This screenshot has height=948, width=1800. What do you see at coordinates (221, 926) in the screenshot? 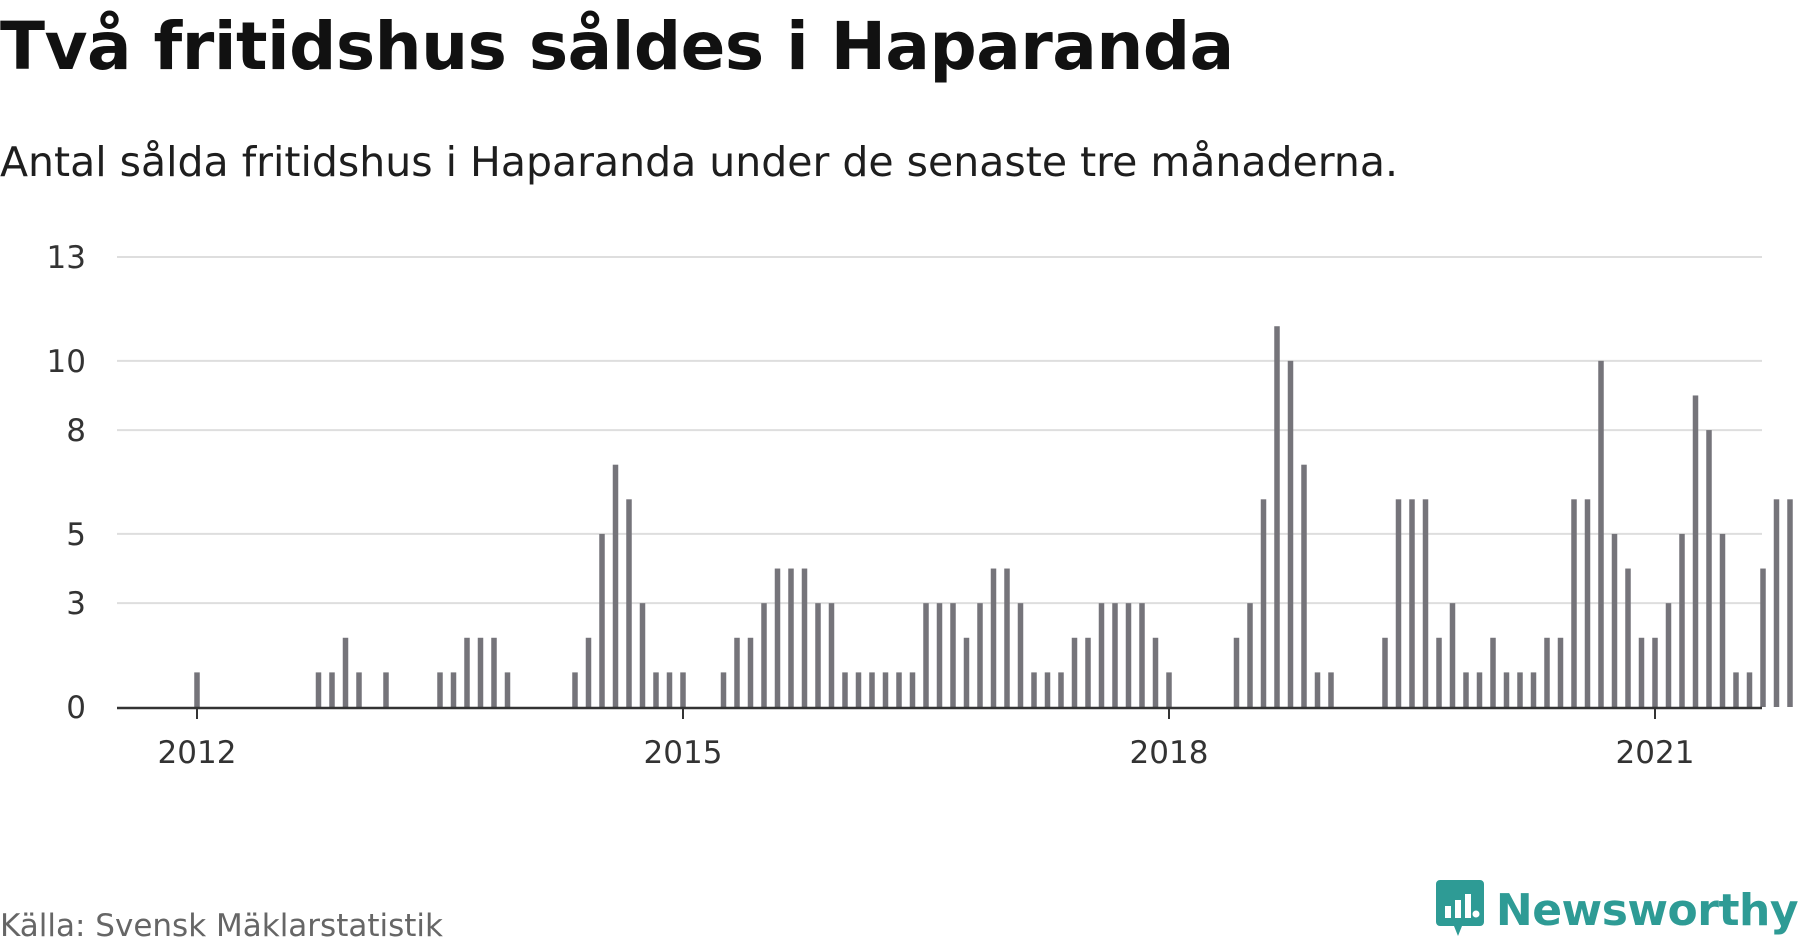
I see `source-note: Källa: Svensk Mäklarstatistik` at bounding box center [221, 926].